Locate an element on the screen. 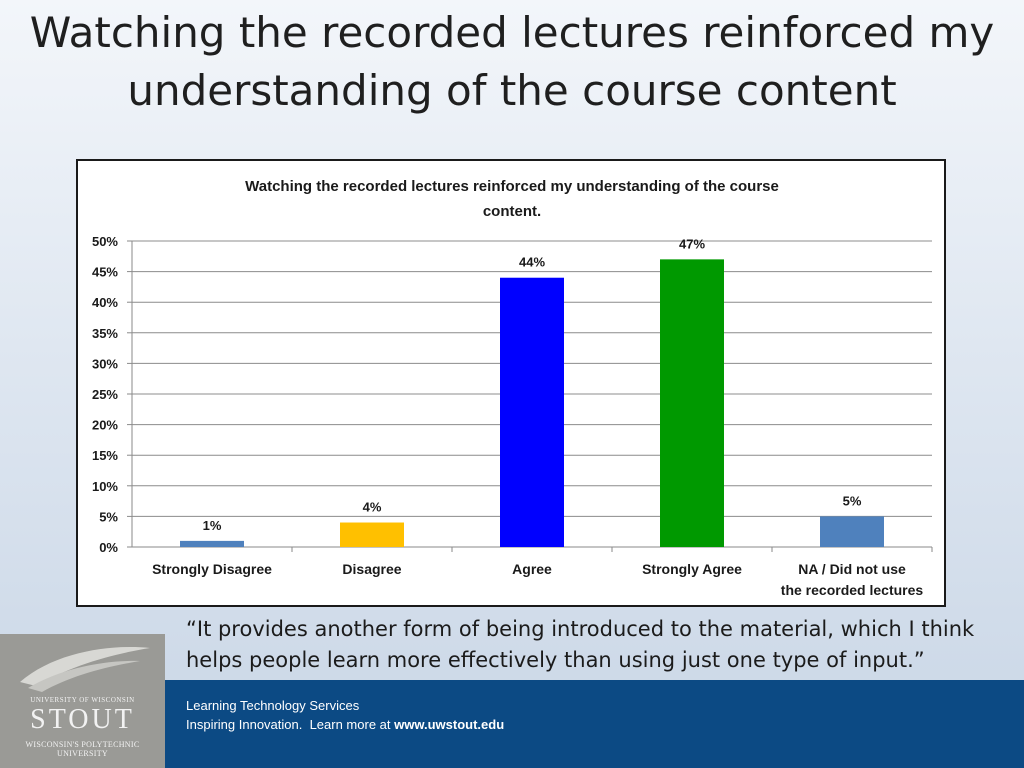 This screenshot has width=1024, height=768. data-label: 5% is located at coordinates (852, 500).